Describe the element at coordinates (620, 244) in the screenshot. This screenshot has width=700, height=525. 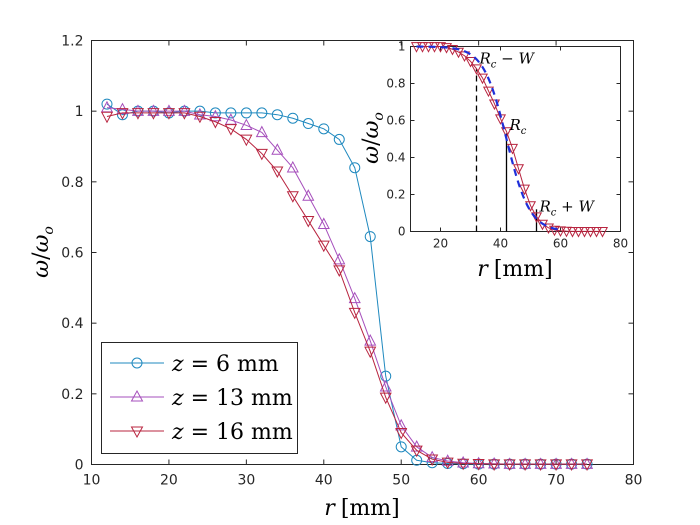
I see `inset-x-tick-label: 80` at that location.